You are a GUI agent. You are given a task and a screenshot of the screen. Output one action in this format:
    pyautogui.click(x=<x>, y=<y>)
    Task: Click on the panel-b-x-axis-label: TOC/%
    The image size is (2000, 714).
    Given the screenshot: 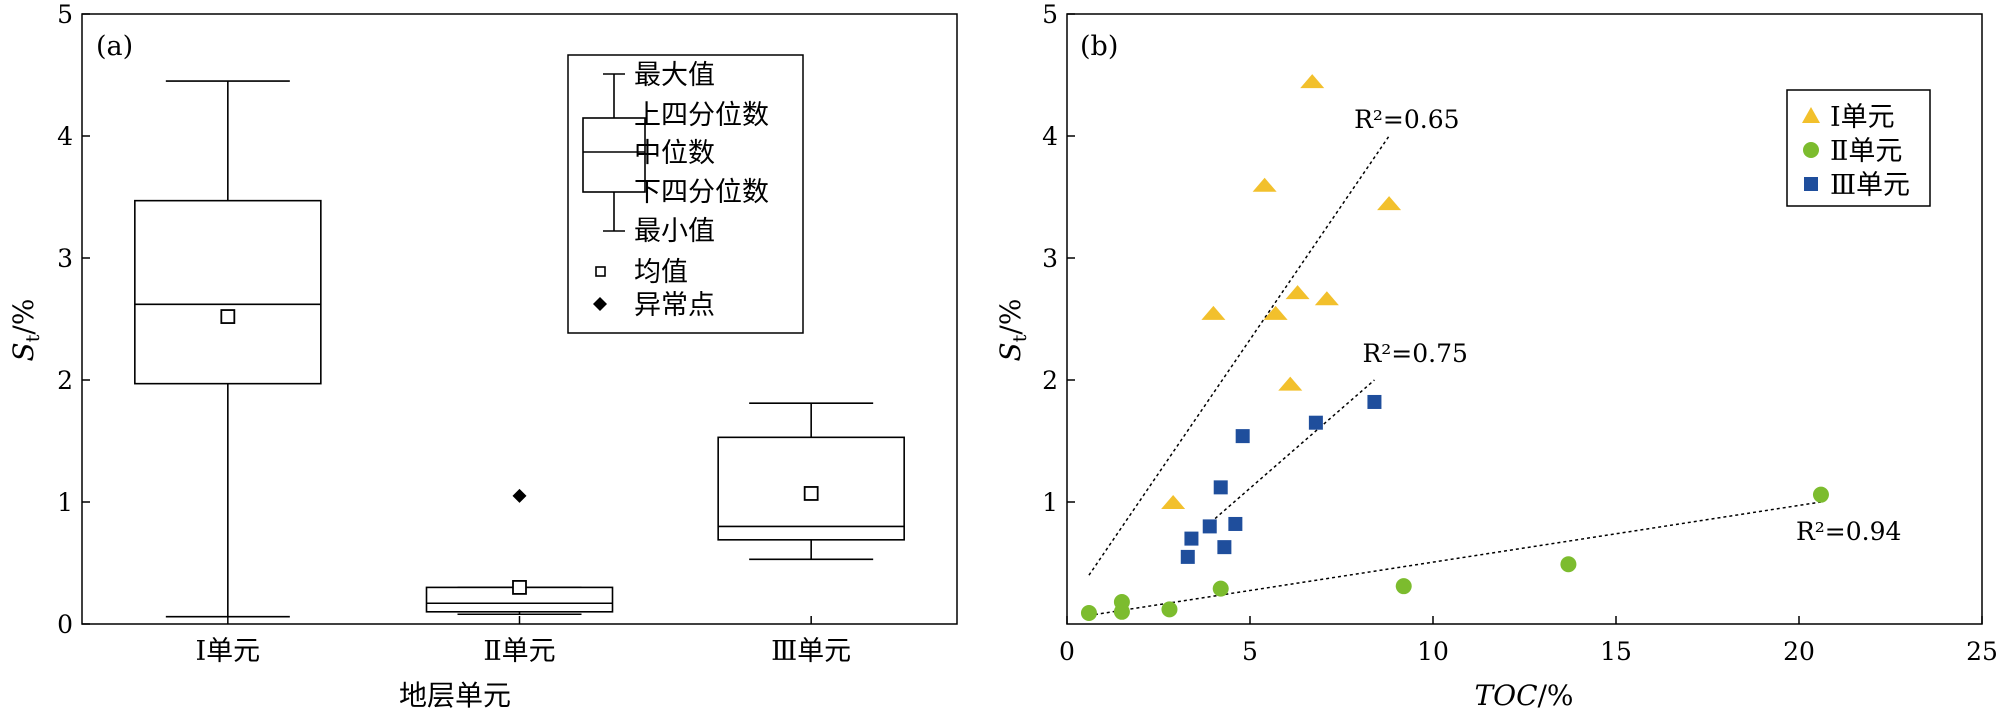 What is the action you would take?
    pyautogui.click(x=1523, y=695)
    